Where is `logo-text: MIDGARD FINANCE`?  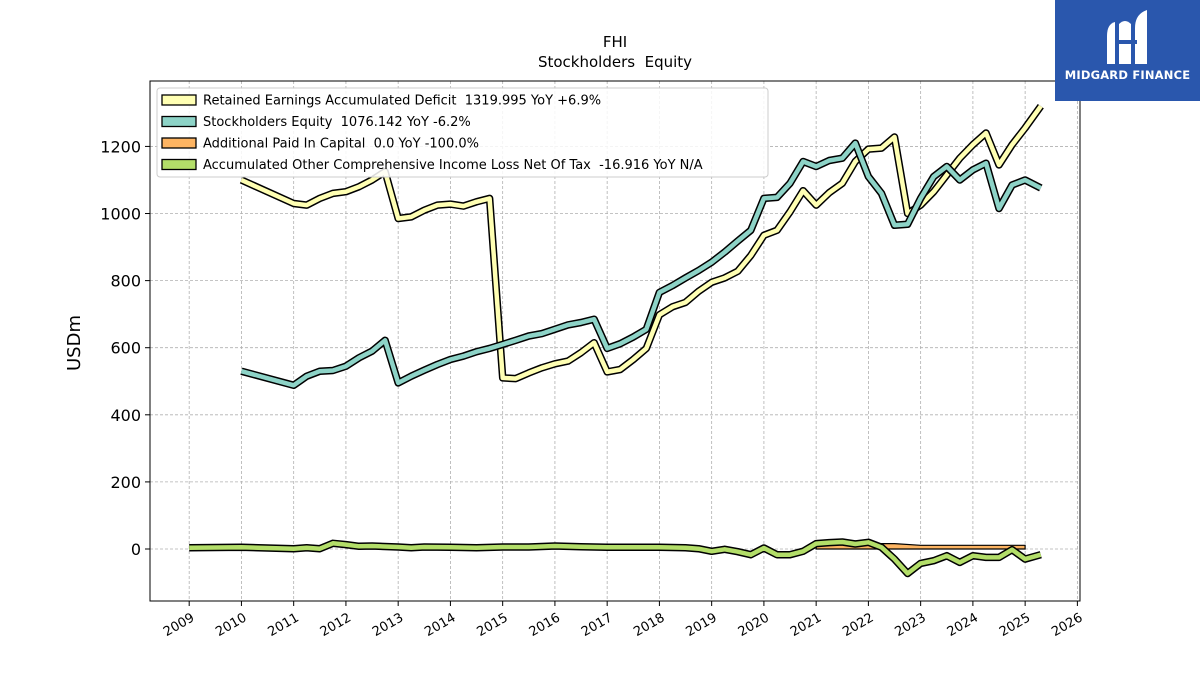
logo-text: MIDGARD FINANCE is located at coordinates (1127, 75).